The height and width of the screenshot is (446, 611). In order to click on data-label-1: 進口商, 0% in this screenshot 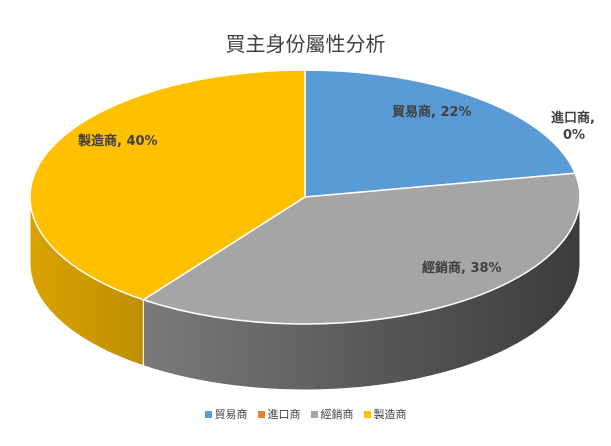, I will do `click(573, 126)`.